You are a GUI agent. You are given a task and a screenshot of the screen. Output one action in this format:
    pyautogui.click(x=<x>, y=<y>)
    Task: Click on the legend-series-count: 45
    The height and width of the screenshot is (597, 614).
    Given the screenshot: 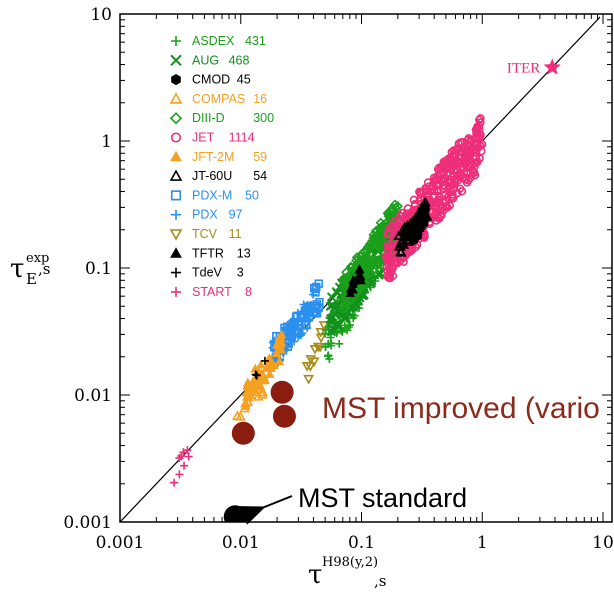 What is the action you would take?
    pyautogui.click(x=244, y=80)
    